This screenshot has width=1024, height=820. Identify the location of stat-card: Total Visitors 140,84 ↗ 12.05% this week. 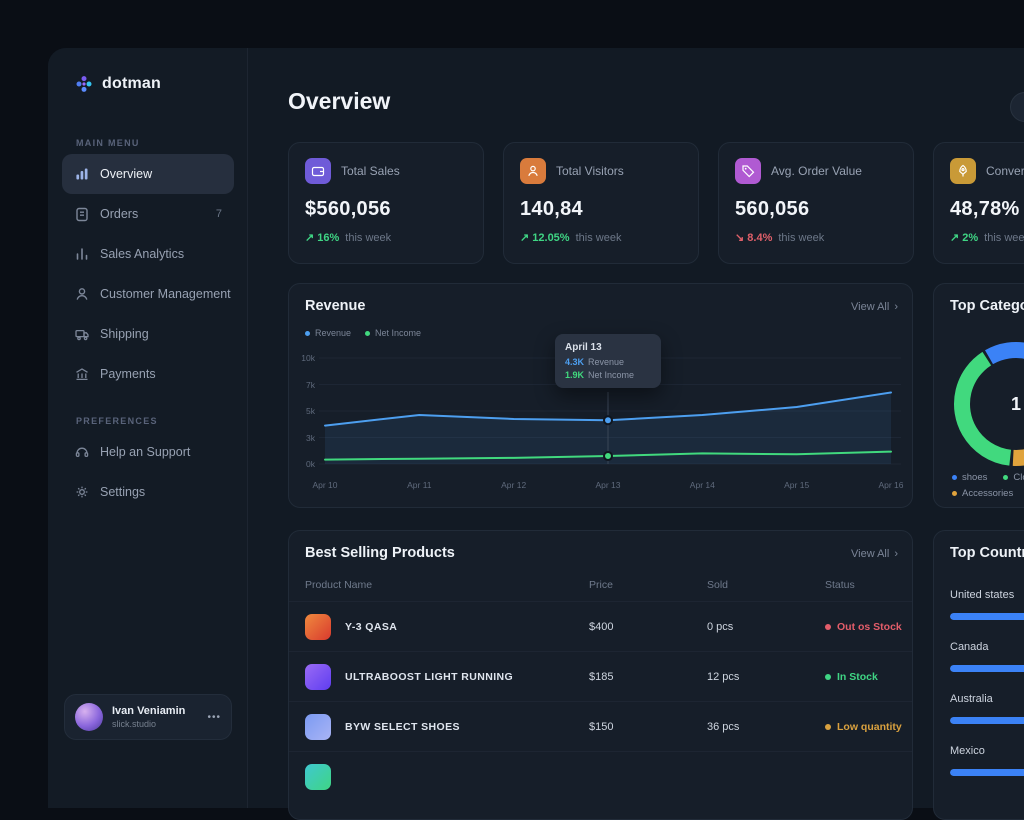
(601, 203).